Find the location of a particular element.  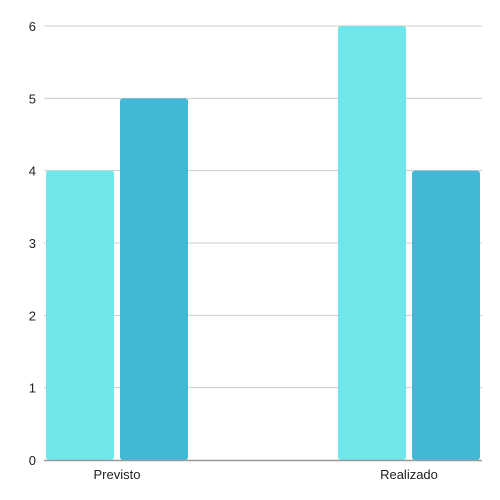

y-tick-label: 0 is located at coordinates (32, 460).